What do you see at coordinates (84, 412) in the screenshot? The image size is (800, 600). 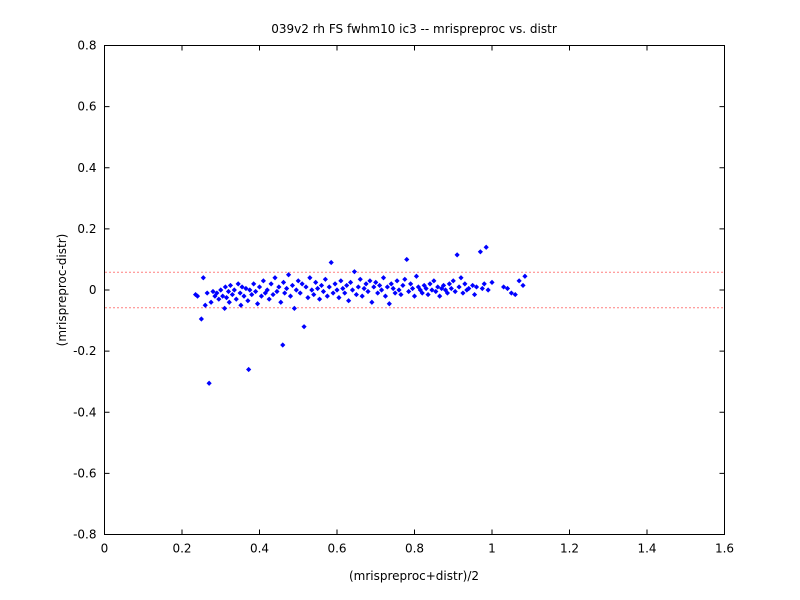 I see `y-tick-label: -0.4` at bounding box center [84, 412].